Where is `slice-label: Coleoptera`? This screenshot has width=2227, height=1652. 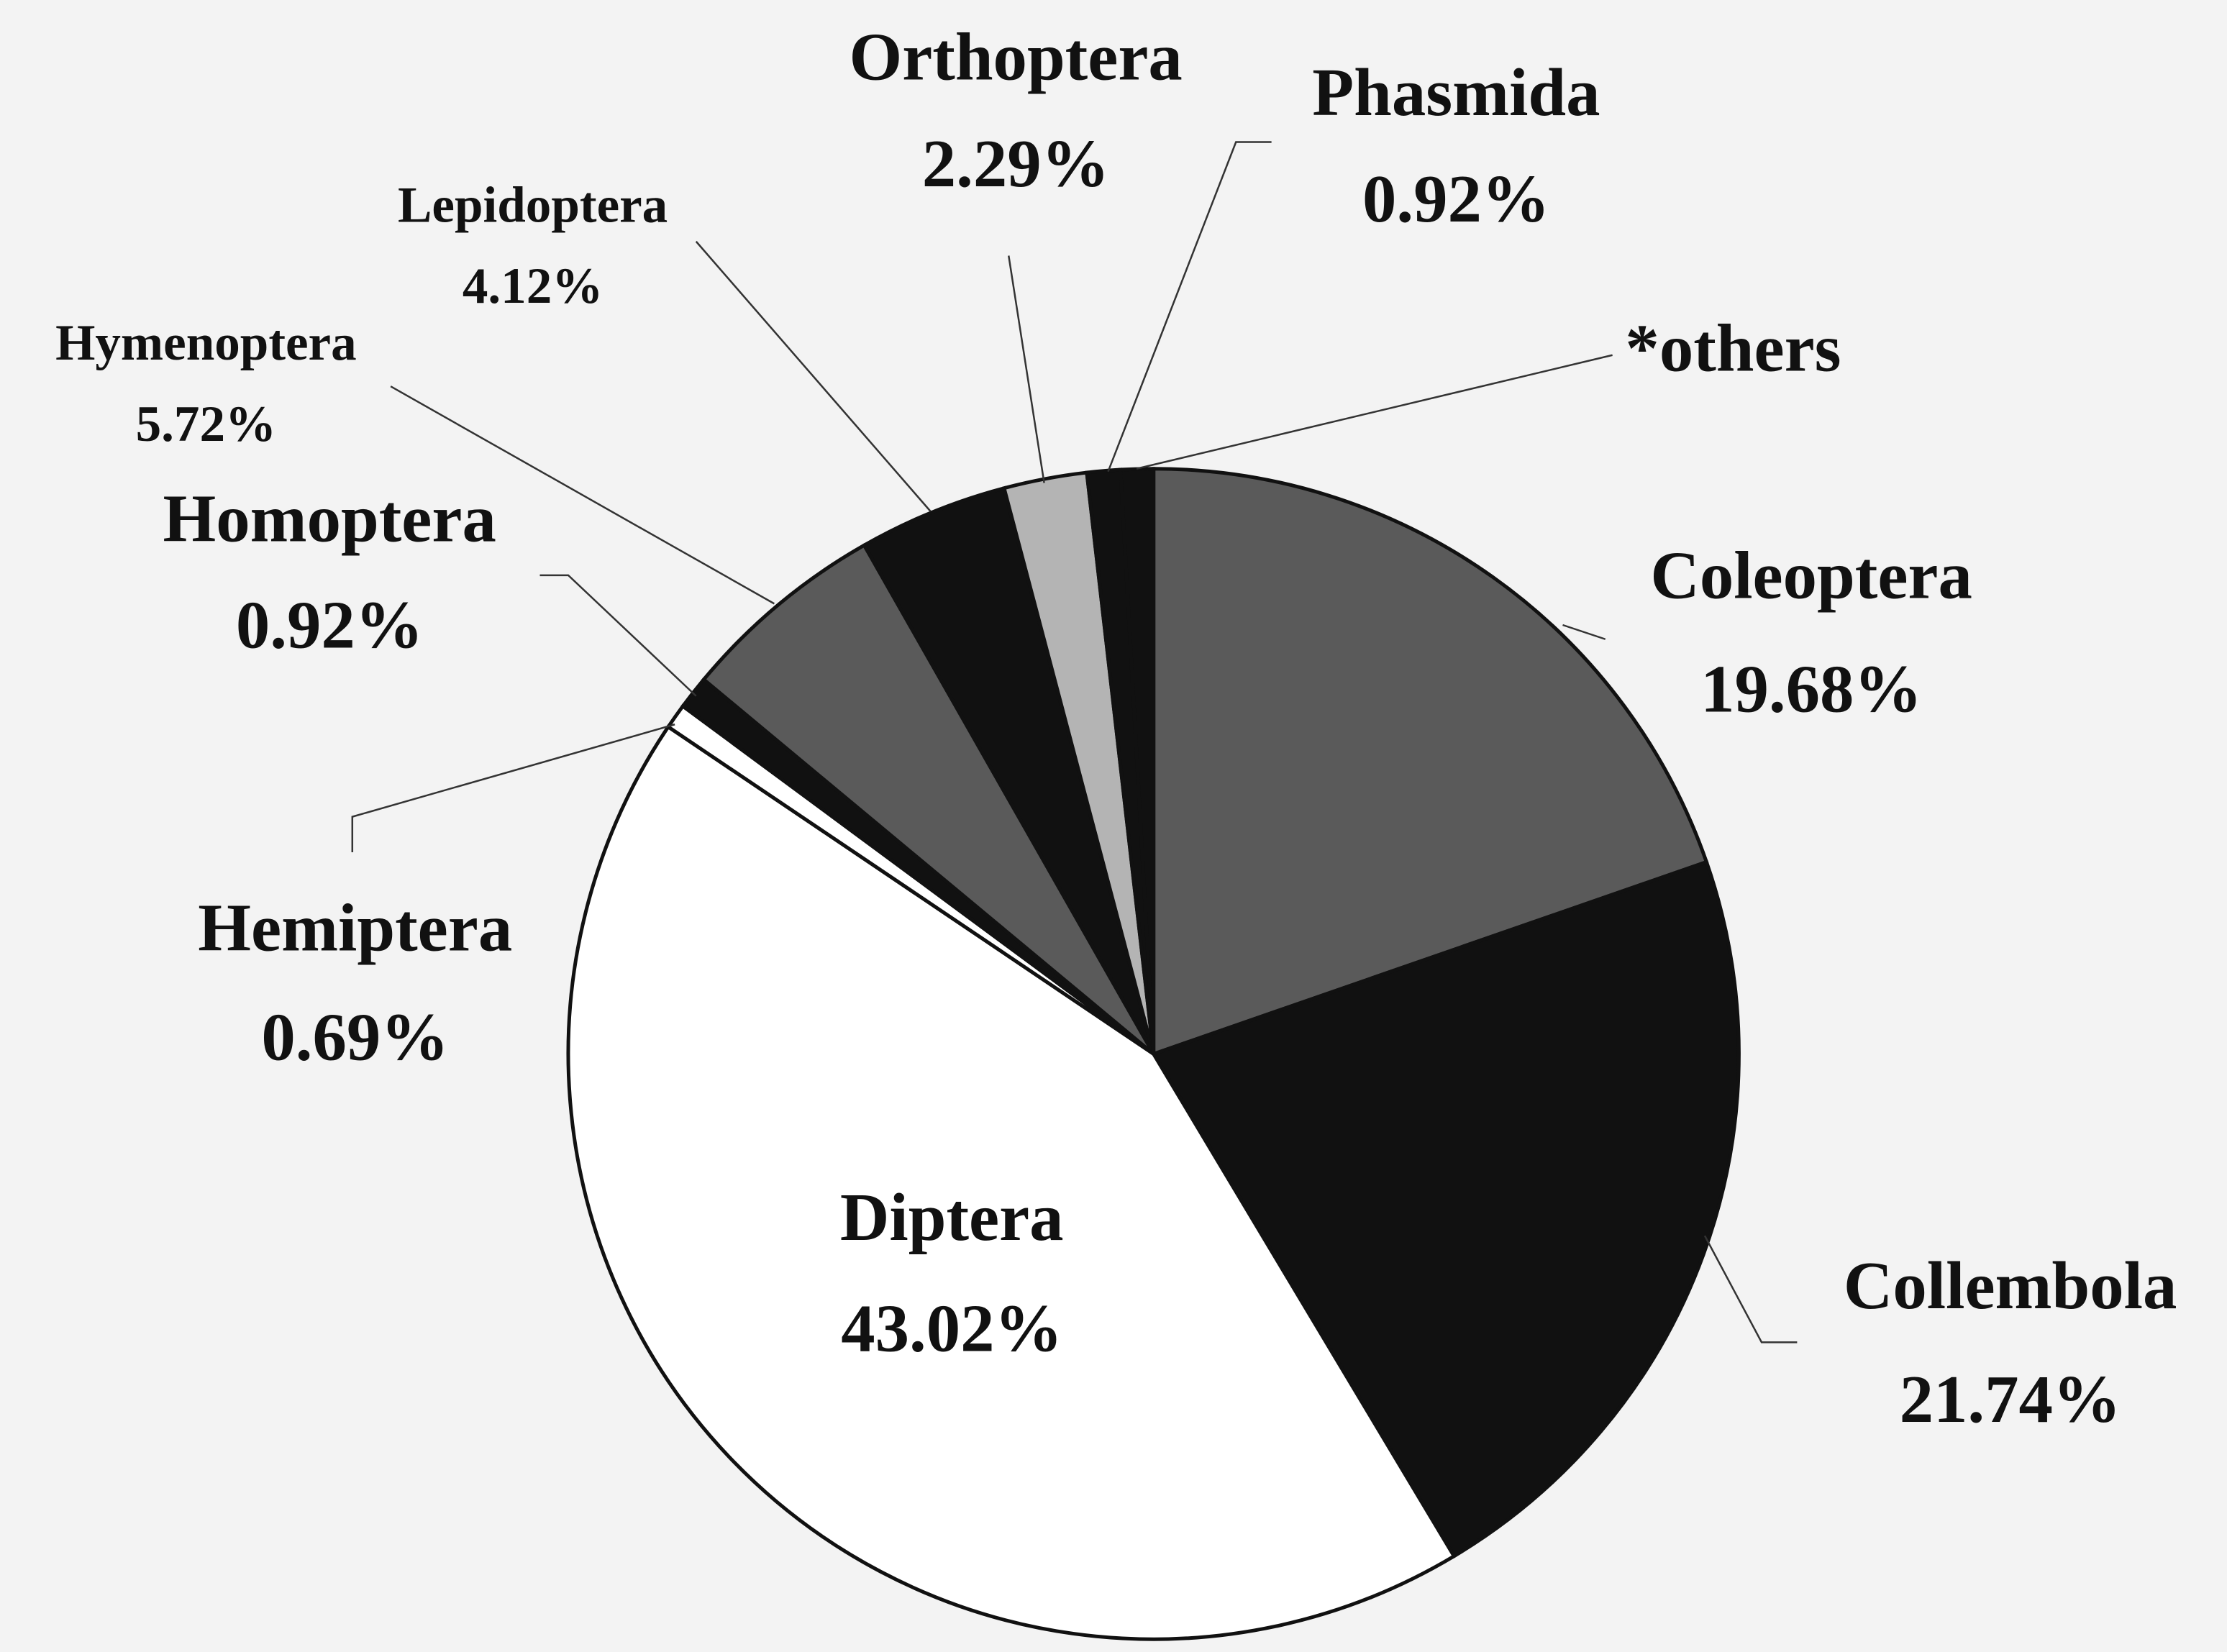 slice-label: Coleoptera is located at coordinates (1811, 575).